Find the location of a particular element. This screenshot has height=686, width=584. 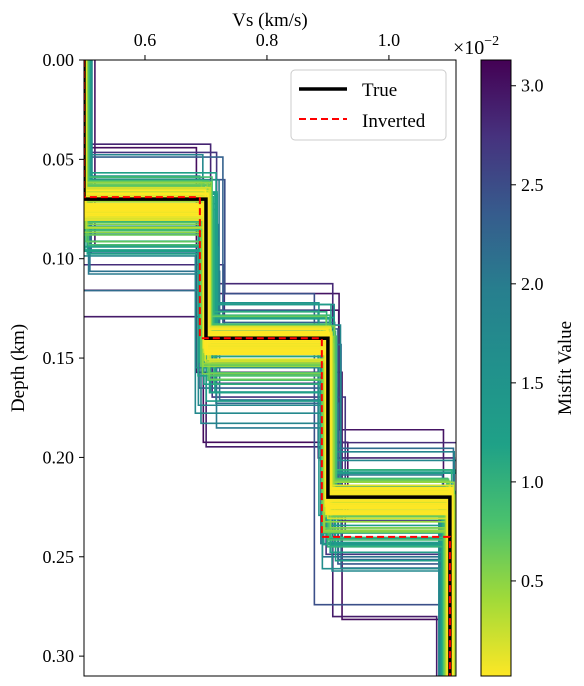

colorbar-tick-label: 3.0 is located at coordinates (532, 86).